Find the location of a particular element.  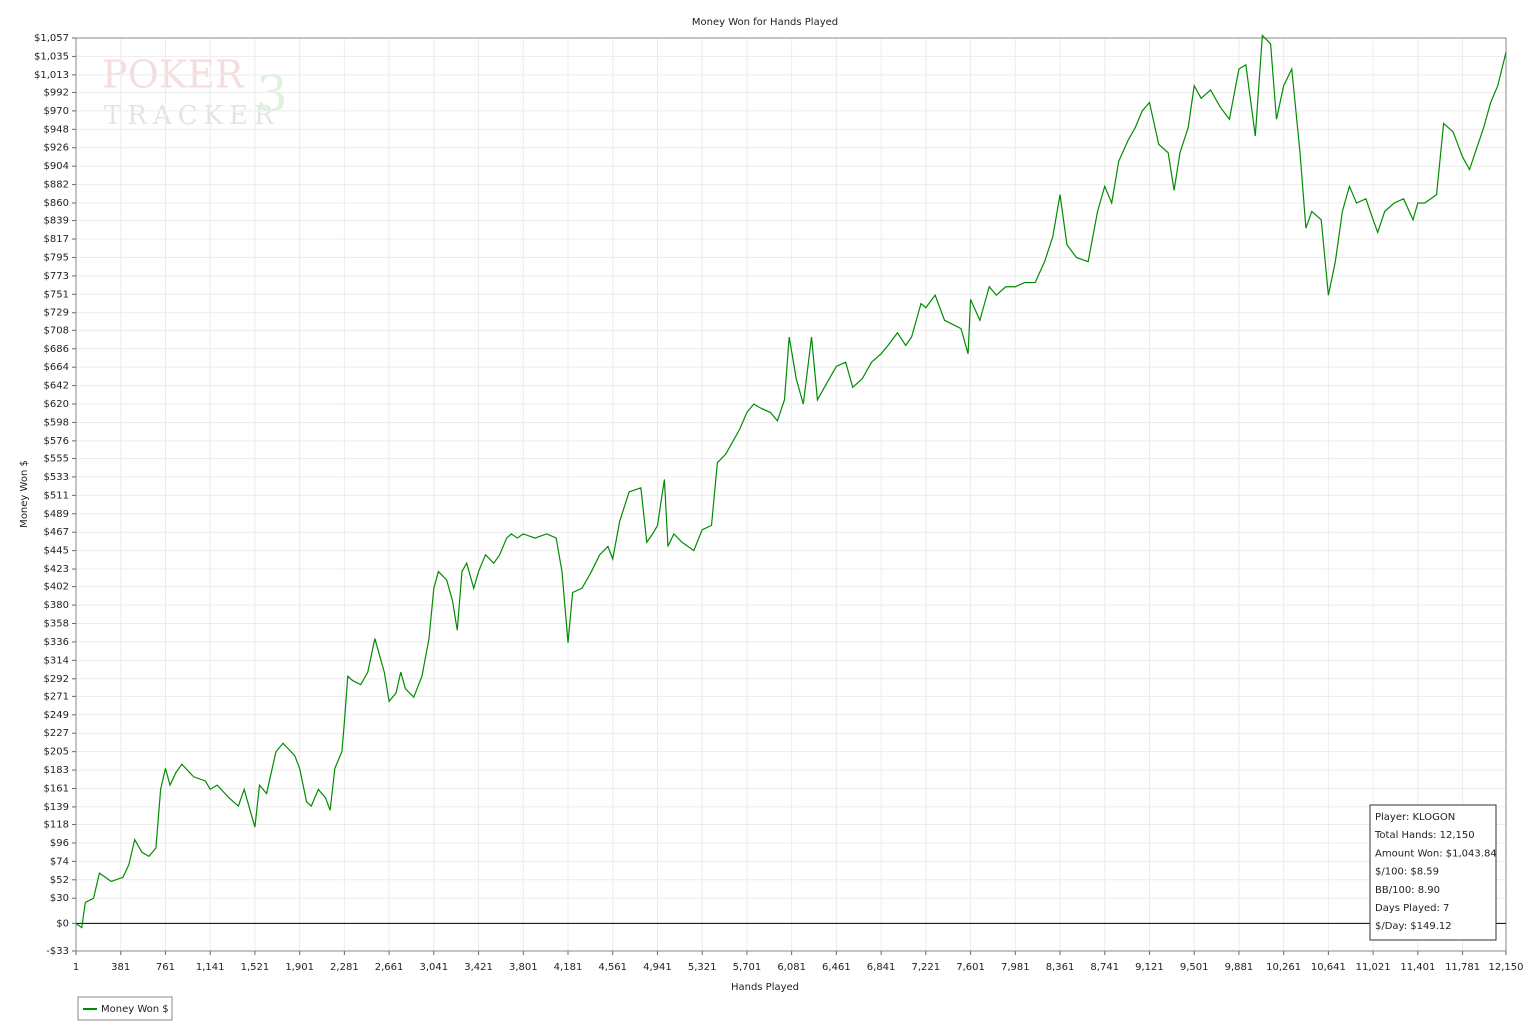

stats-line: Days Played: 7 is located at coordinates (1412, 908).